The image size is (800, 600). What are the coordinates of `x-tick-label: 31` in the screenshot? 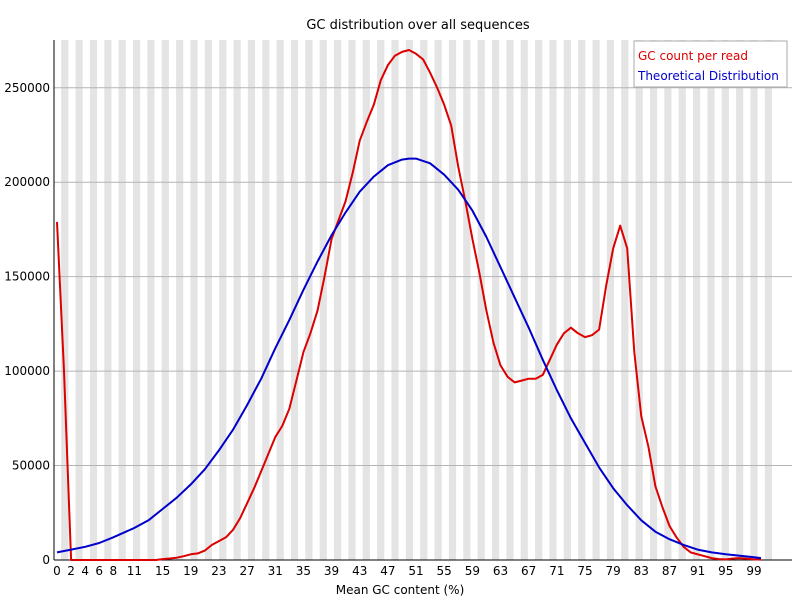 It's located at (275, 571).